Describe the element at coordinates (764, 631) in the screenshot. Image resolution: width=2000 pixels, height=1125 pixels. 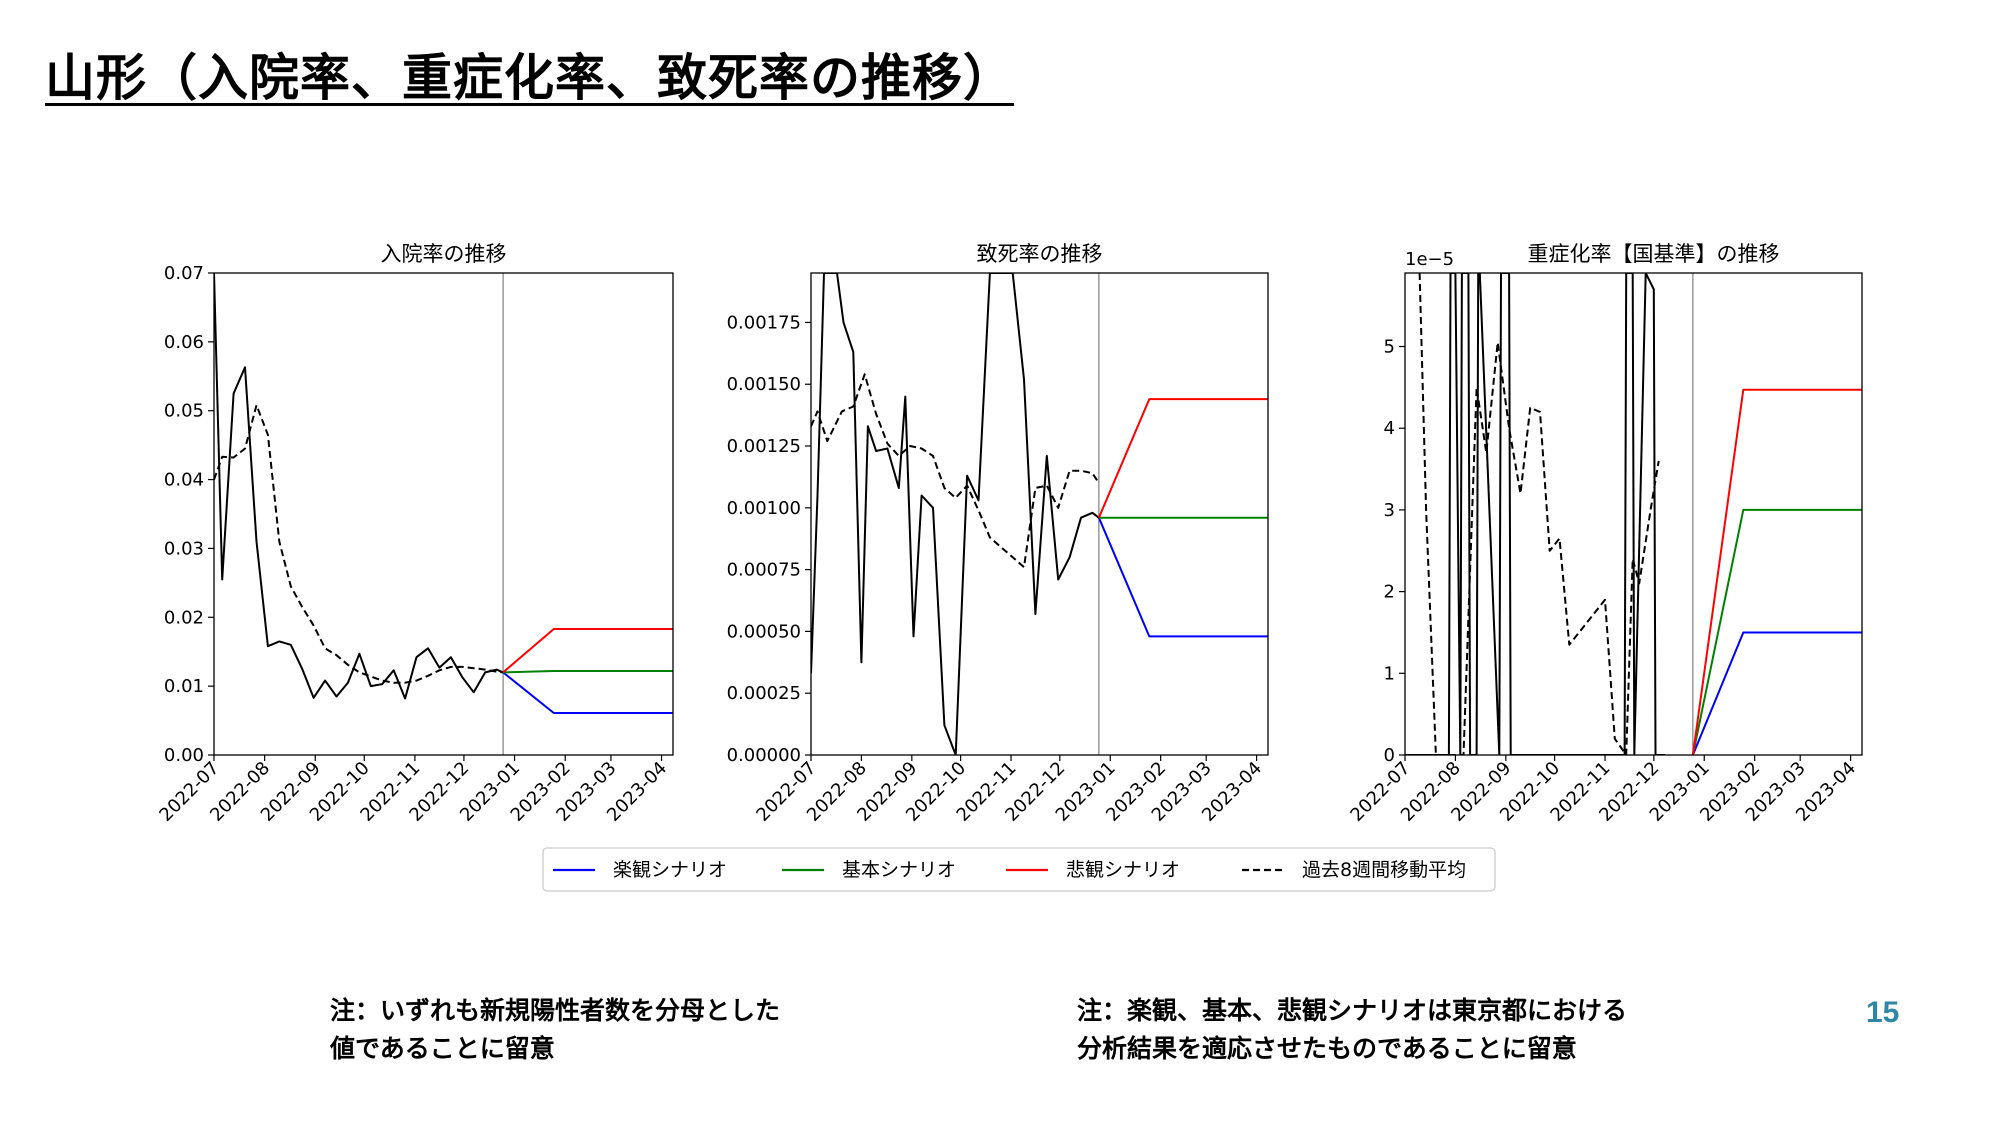
I see `y-tick-label: 0.00050` at that location.